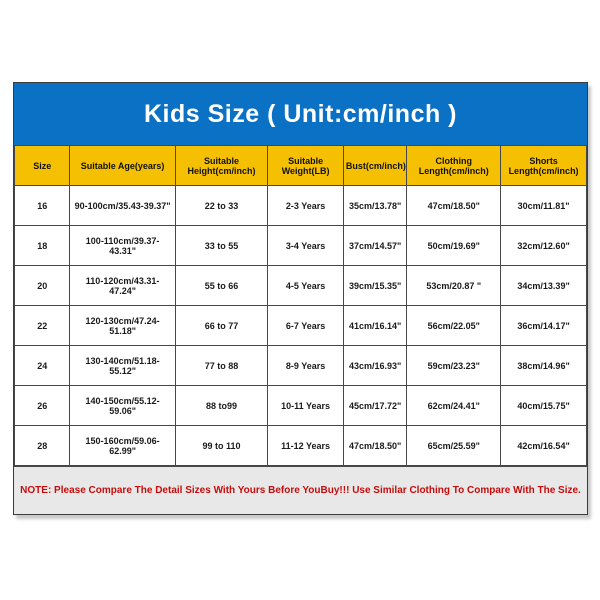 Image resolution: width=600 pixels, height=600 pixels. Describe the element at coordinates (375, 245) in the screenshot. I see `table-cell: 37cm/14.57"` at that location.